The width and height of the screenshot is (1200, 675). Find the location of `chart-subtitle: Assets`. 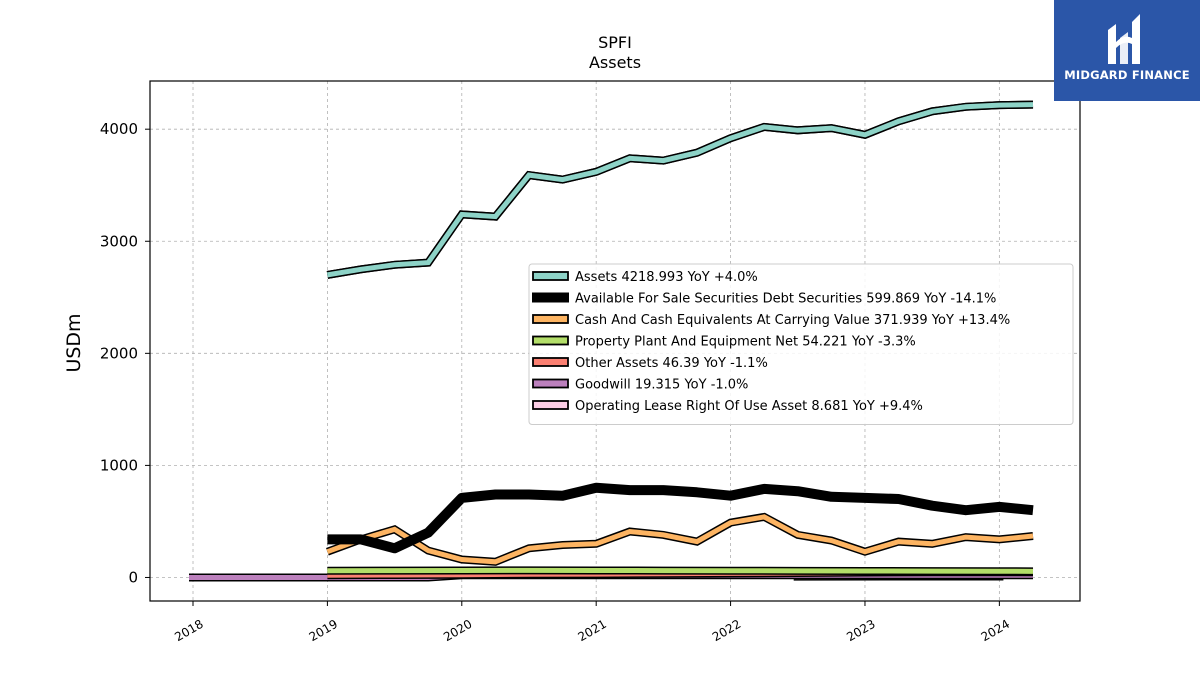

chart-subtitle: Assets is located at coordinates (615, 62).